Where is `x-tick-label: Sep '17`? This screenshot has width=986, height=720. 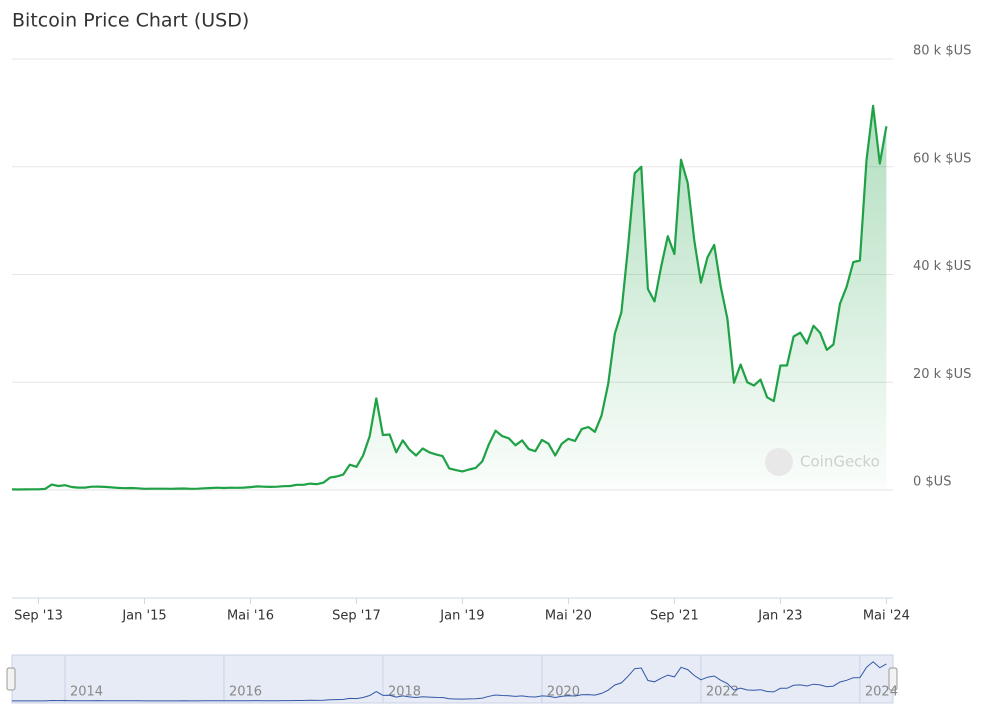
x-tick-label: Sep '17 is located at coordinates (356, 616).